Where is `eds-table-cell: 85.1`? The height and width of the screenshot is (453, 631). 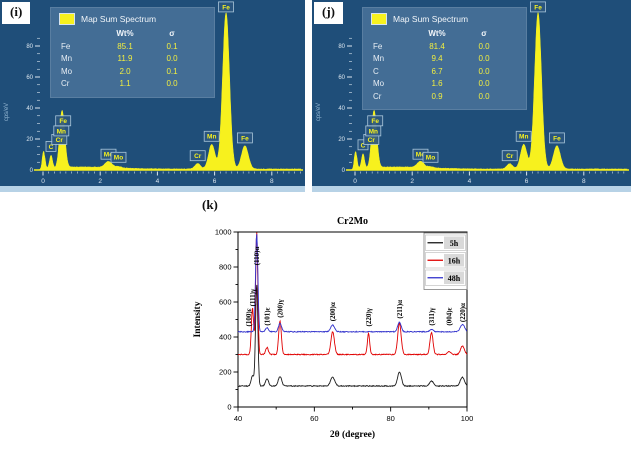 eds-table-cell: 85.1 is located at coordinates (125, 46).